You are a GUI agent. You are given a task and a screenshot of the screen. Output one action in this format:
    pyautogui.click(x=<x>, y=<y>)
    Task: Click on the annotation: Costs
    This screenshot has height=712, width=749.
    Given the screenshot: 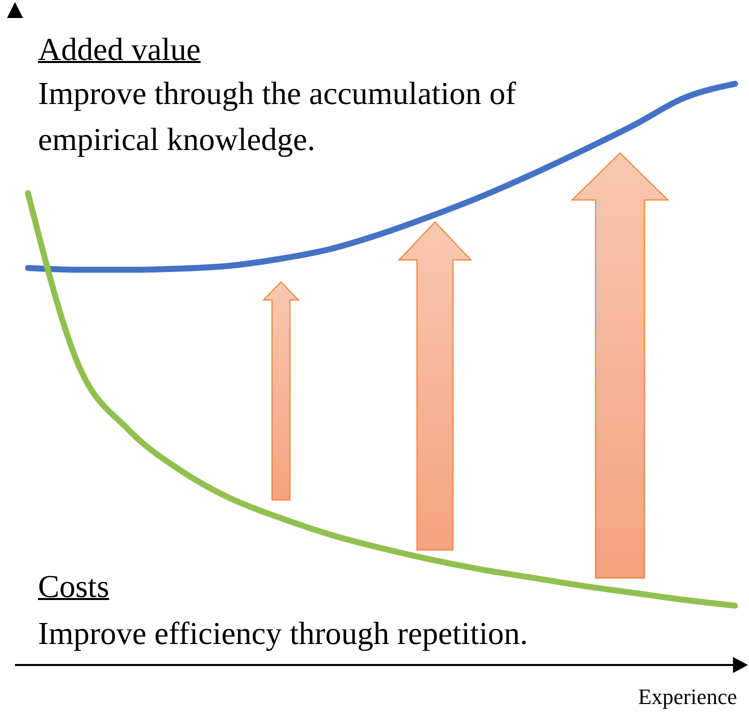 What is the action you would take?
    pyautogui.click(x=74, y=586)
    